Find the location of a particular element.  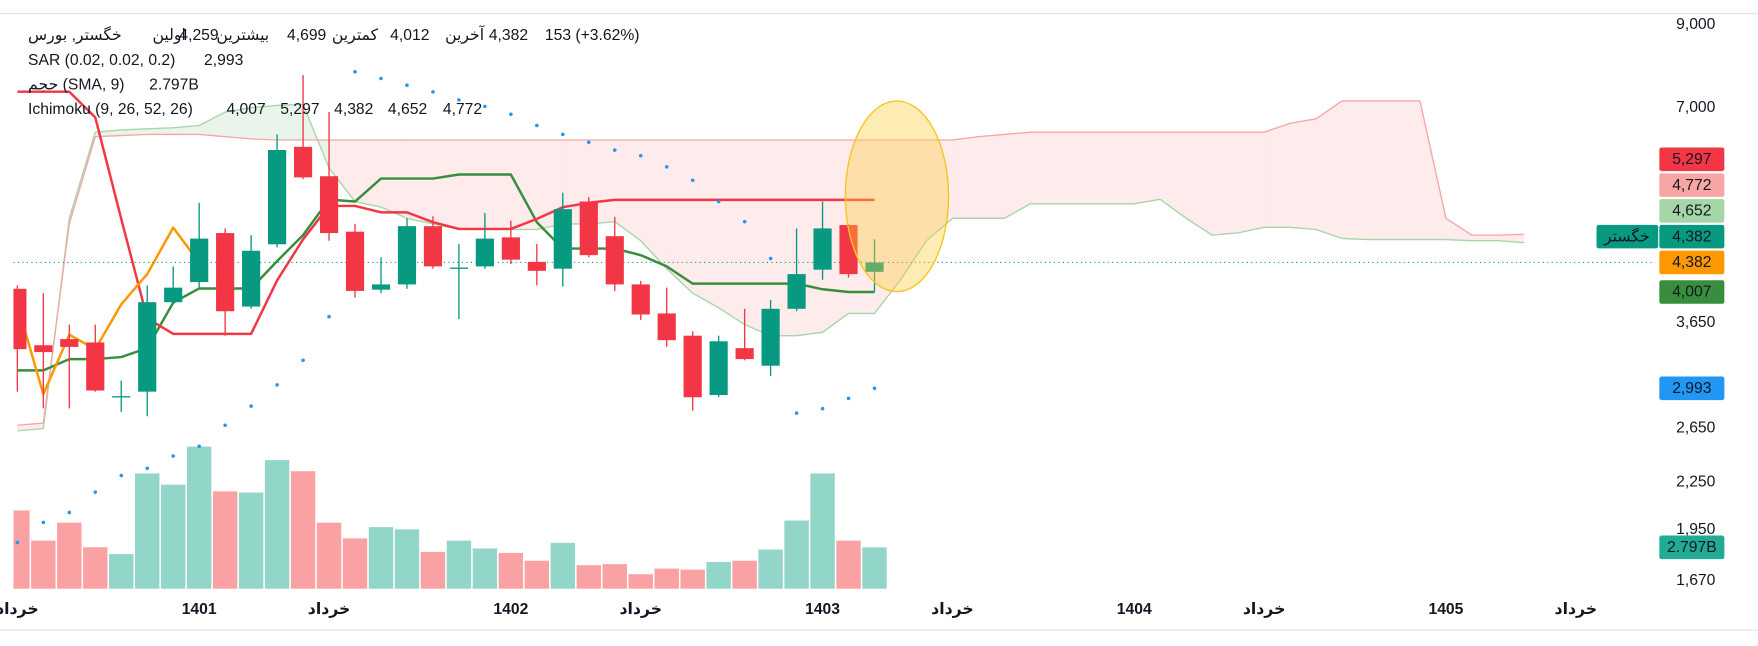

volume-layer is located at coordinates (450, 517).